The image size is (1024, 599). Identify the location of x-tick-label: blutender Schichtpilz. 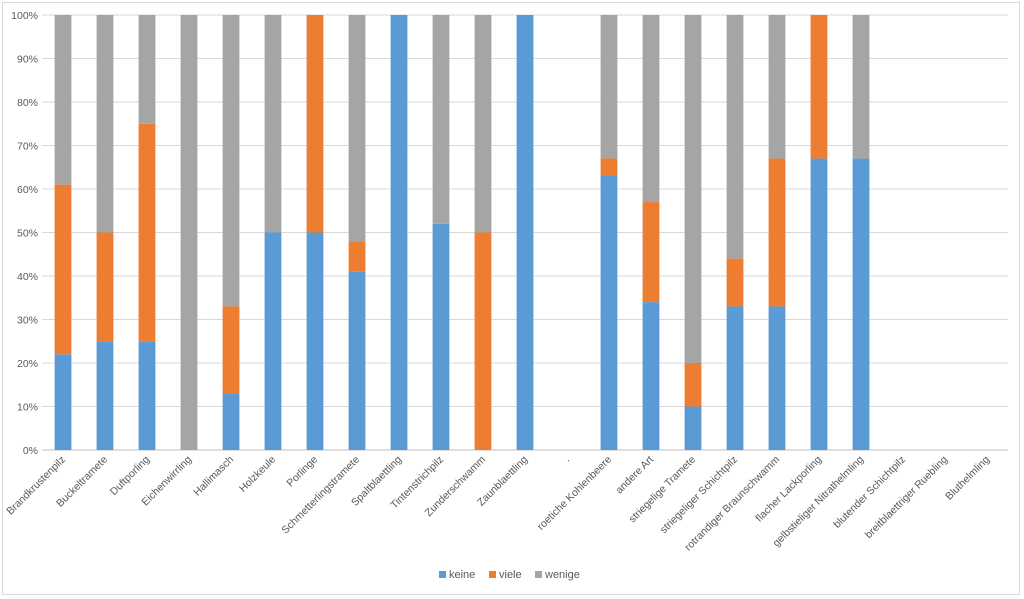
(869, 492).